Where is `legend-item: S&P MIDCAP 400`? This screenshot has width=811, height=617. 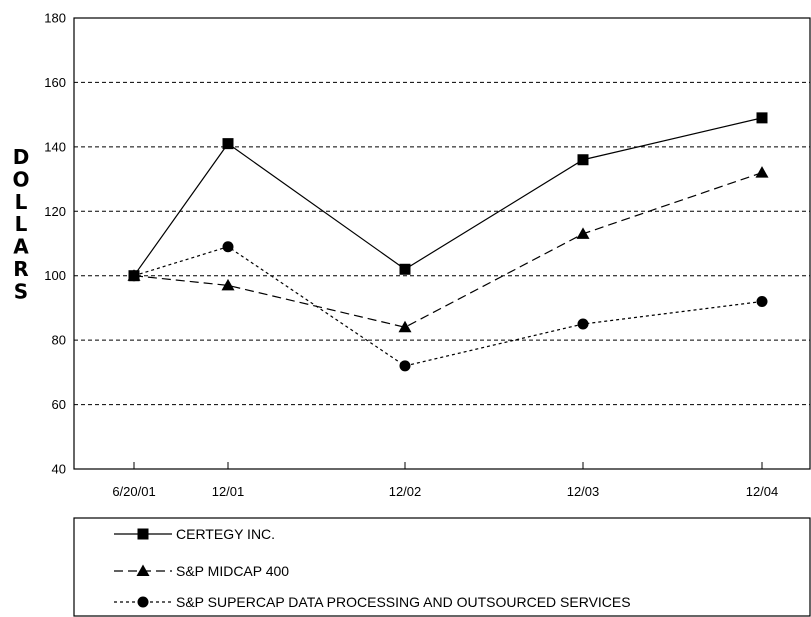
legend-item: S&P MIDCAP 400 is located at coordinates (201, 571).